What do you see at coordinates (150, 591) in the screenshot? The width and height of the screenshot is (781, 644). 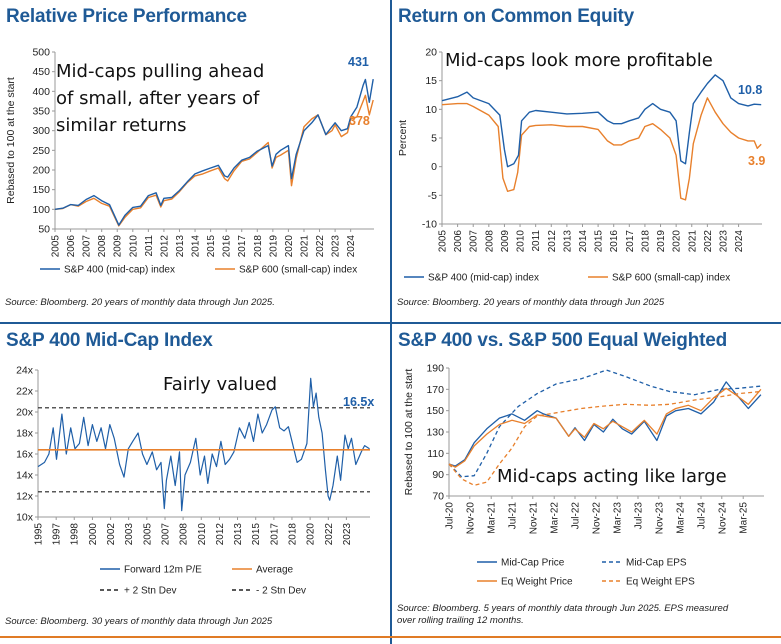 I see `legend-plus-2sd-label: + 2 Stn Dev` at bounding box center [150, 591].